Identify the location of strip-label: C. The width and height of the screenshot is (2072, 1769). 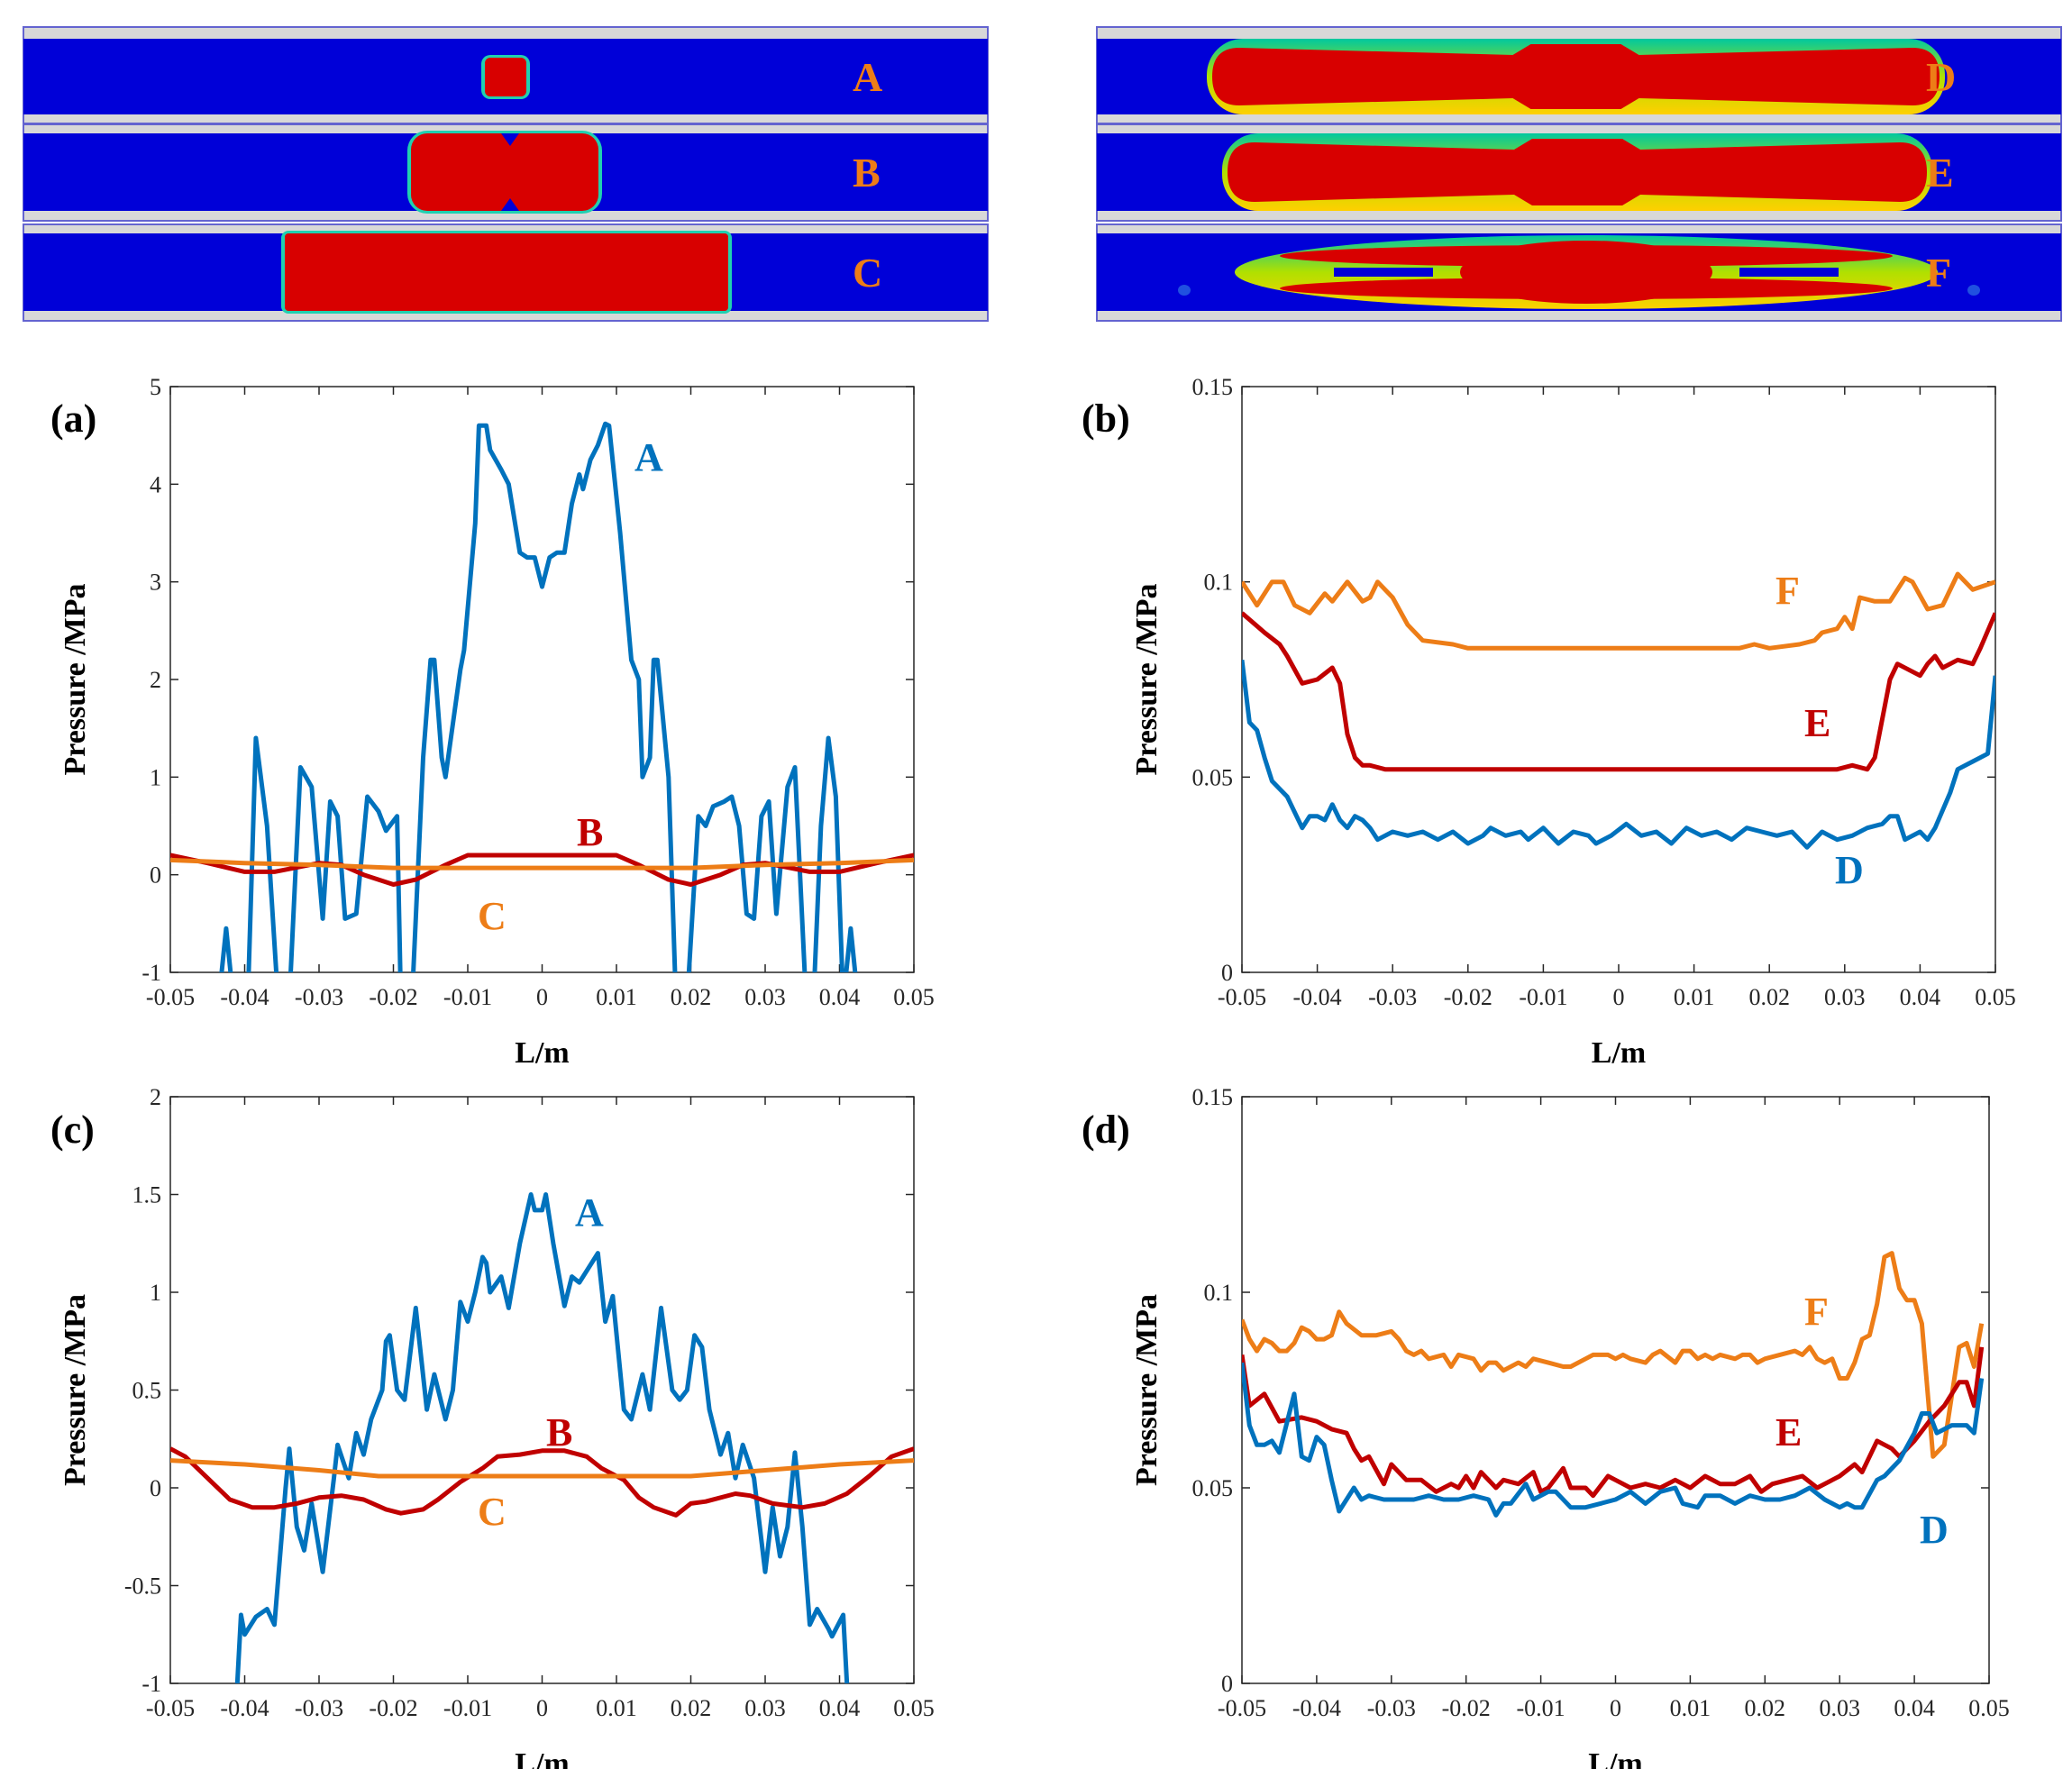
(867, 273).